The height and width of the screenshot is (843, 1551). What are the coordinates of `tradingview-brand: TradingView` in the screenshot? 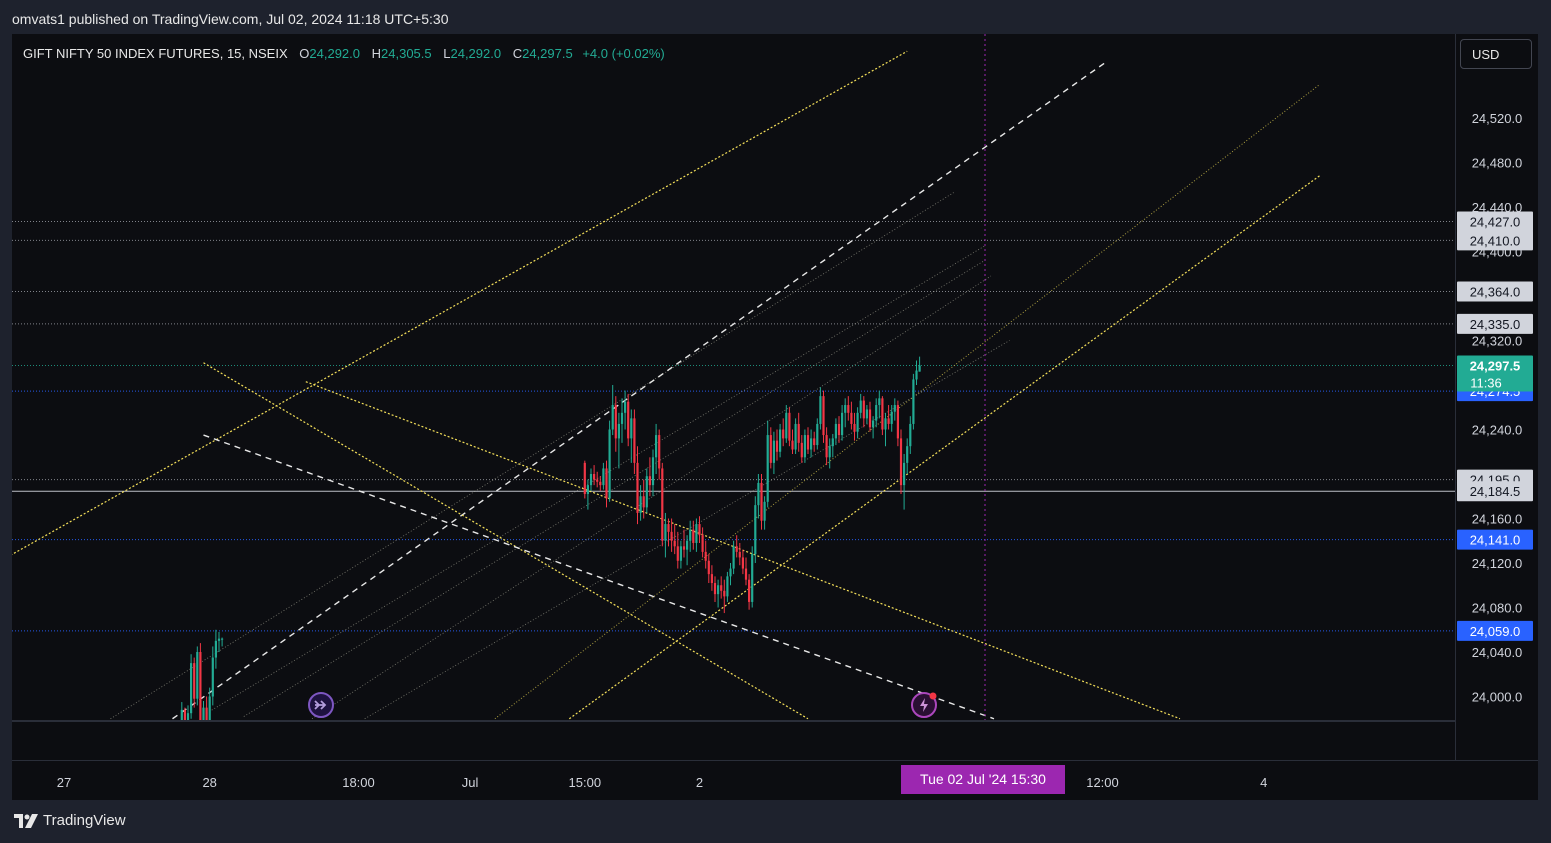 It's located at (70, 820).